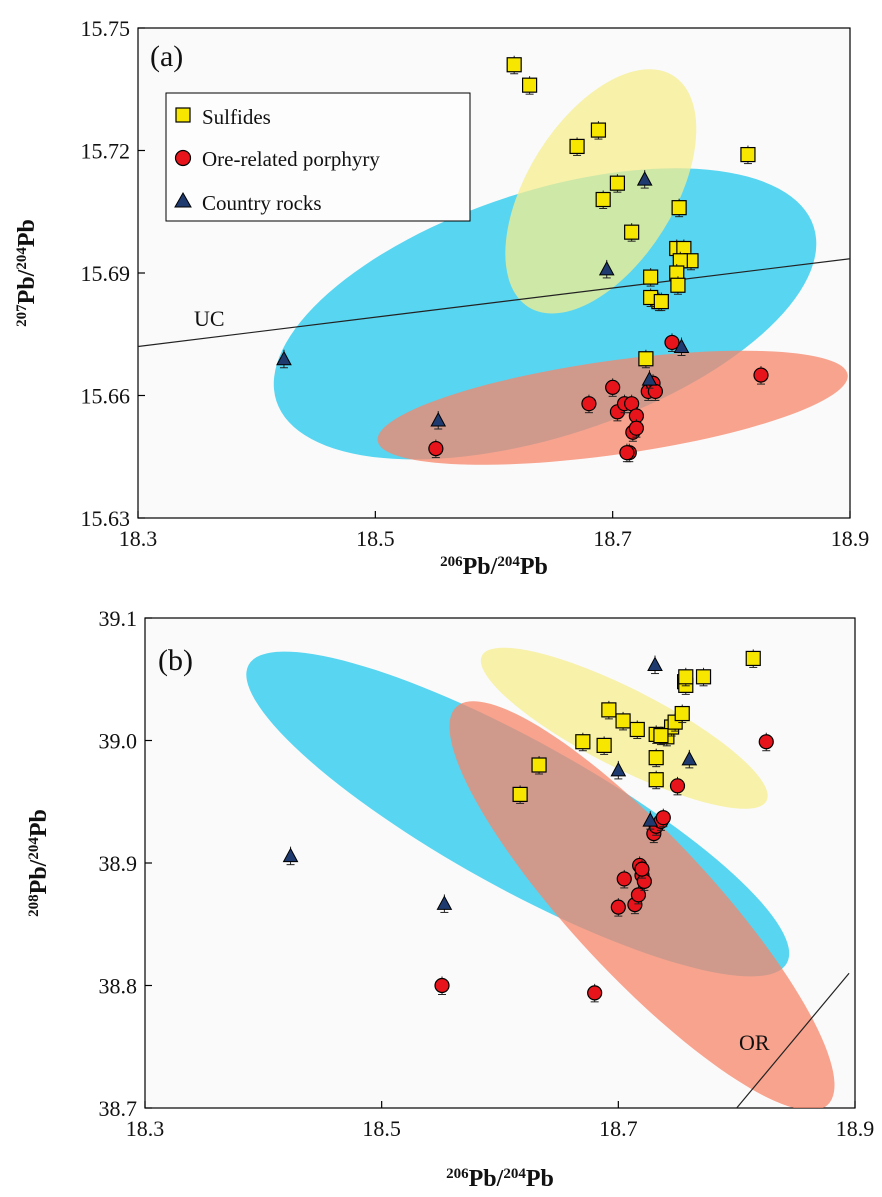 The height and width of the screenshot is (1197, 882). Describe the element at coordinates (209, 318) in the screenshot. I see `reference-line-label-uc: UC` at that location.